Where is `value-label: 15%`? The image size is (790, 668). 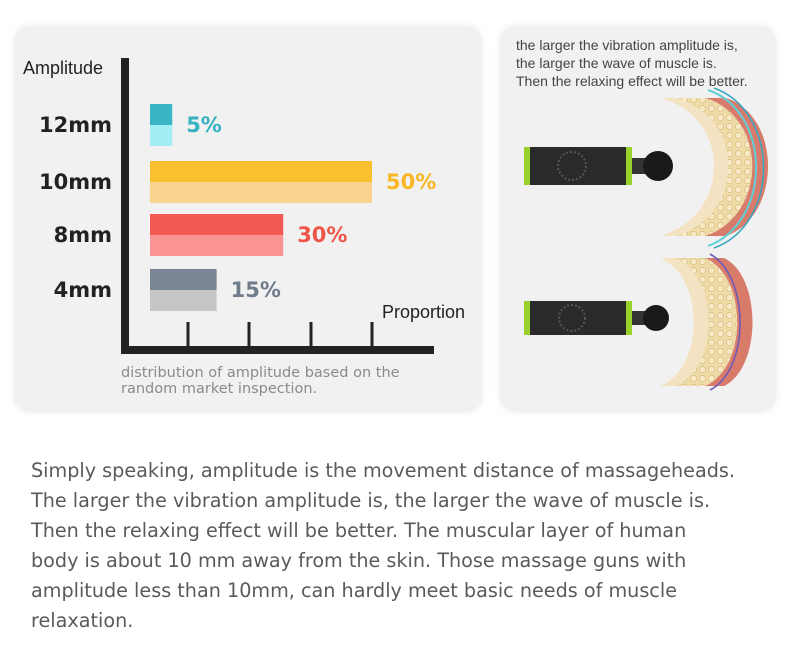
value-label: 15% is located at coordinates (256, 290).